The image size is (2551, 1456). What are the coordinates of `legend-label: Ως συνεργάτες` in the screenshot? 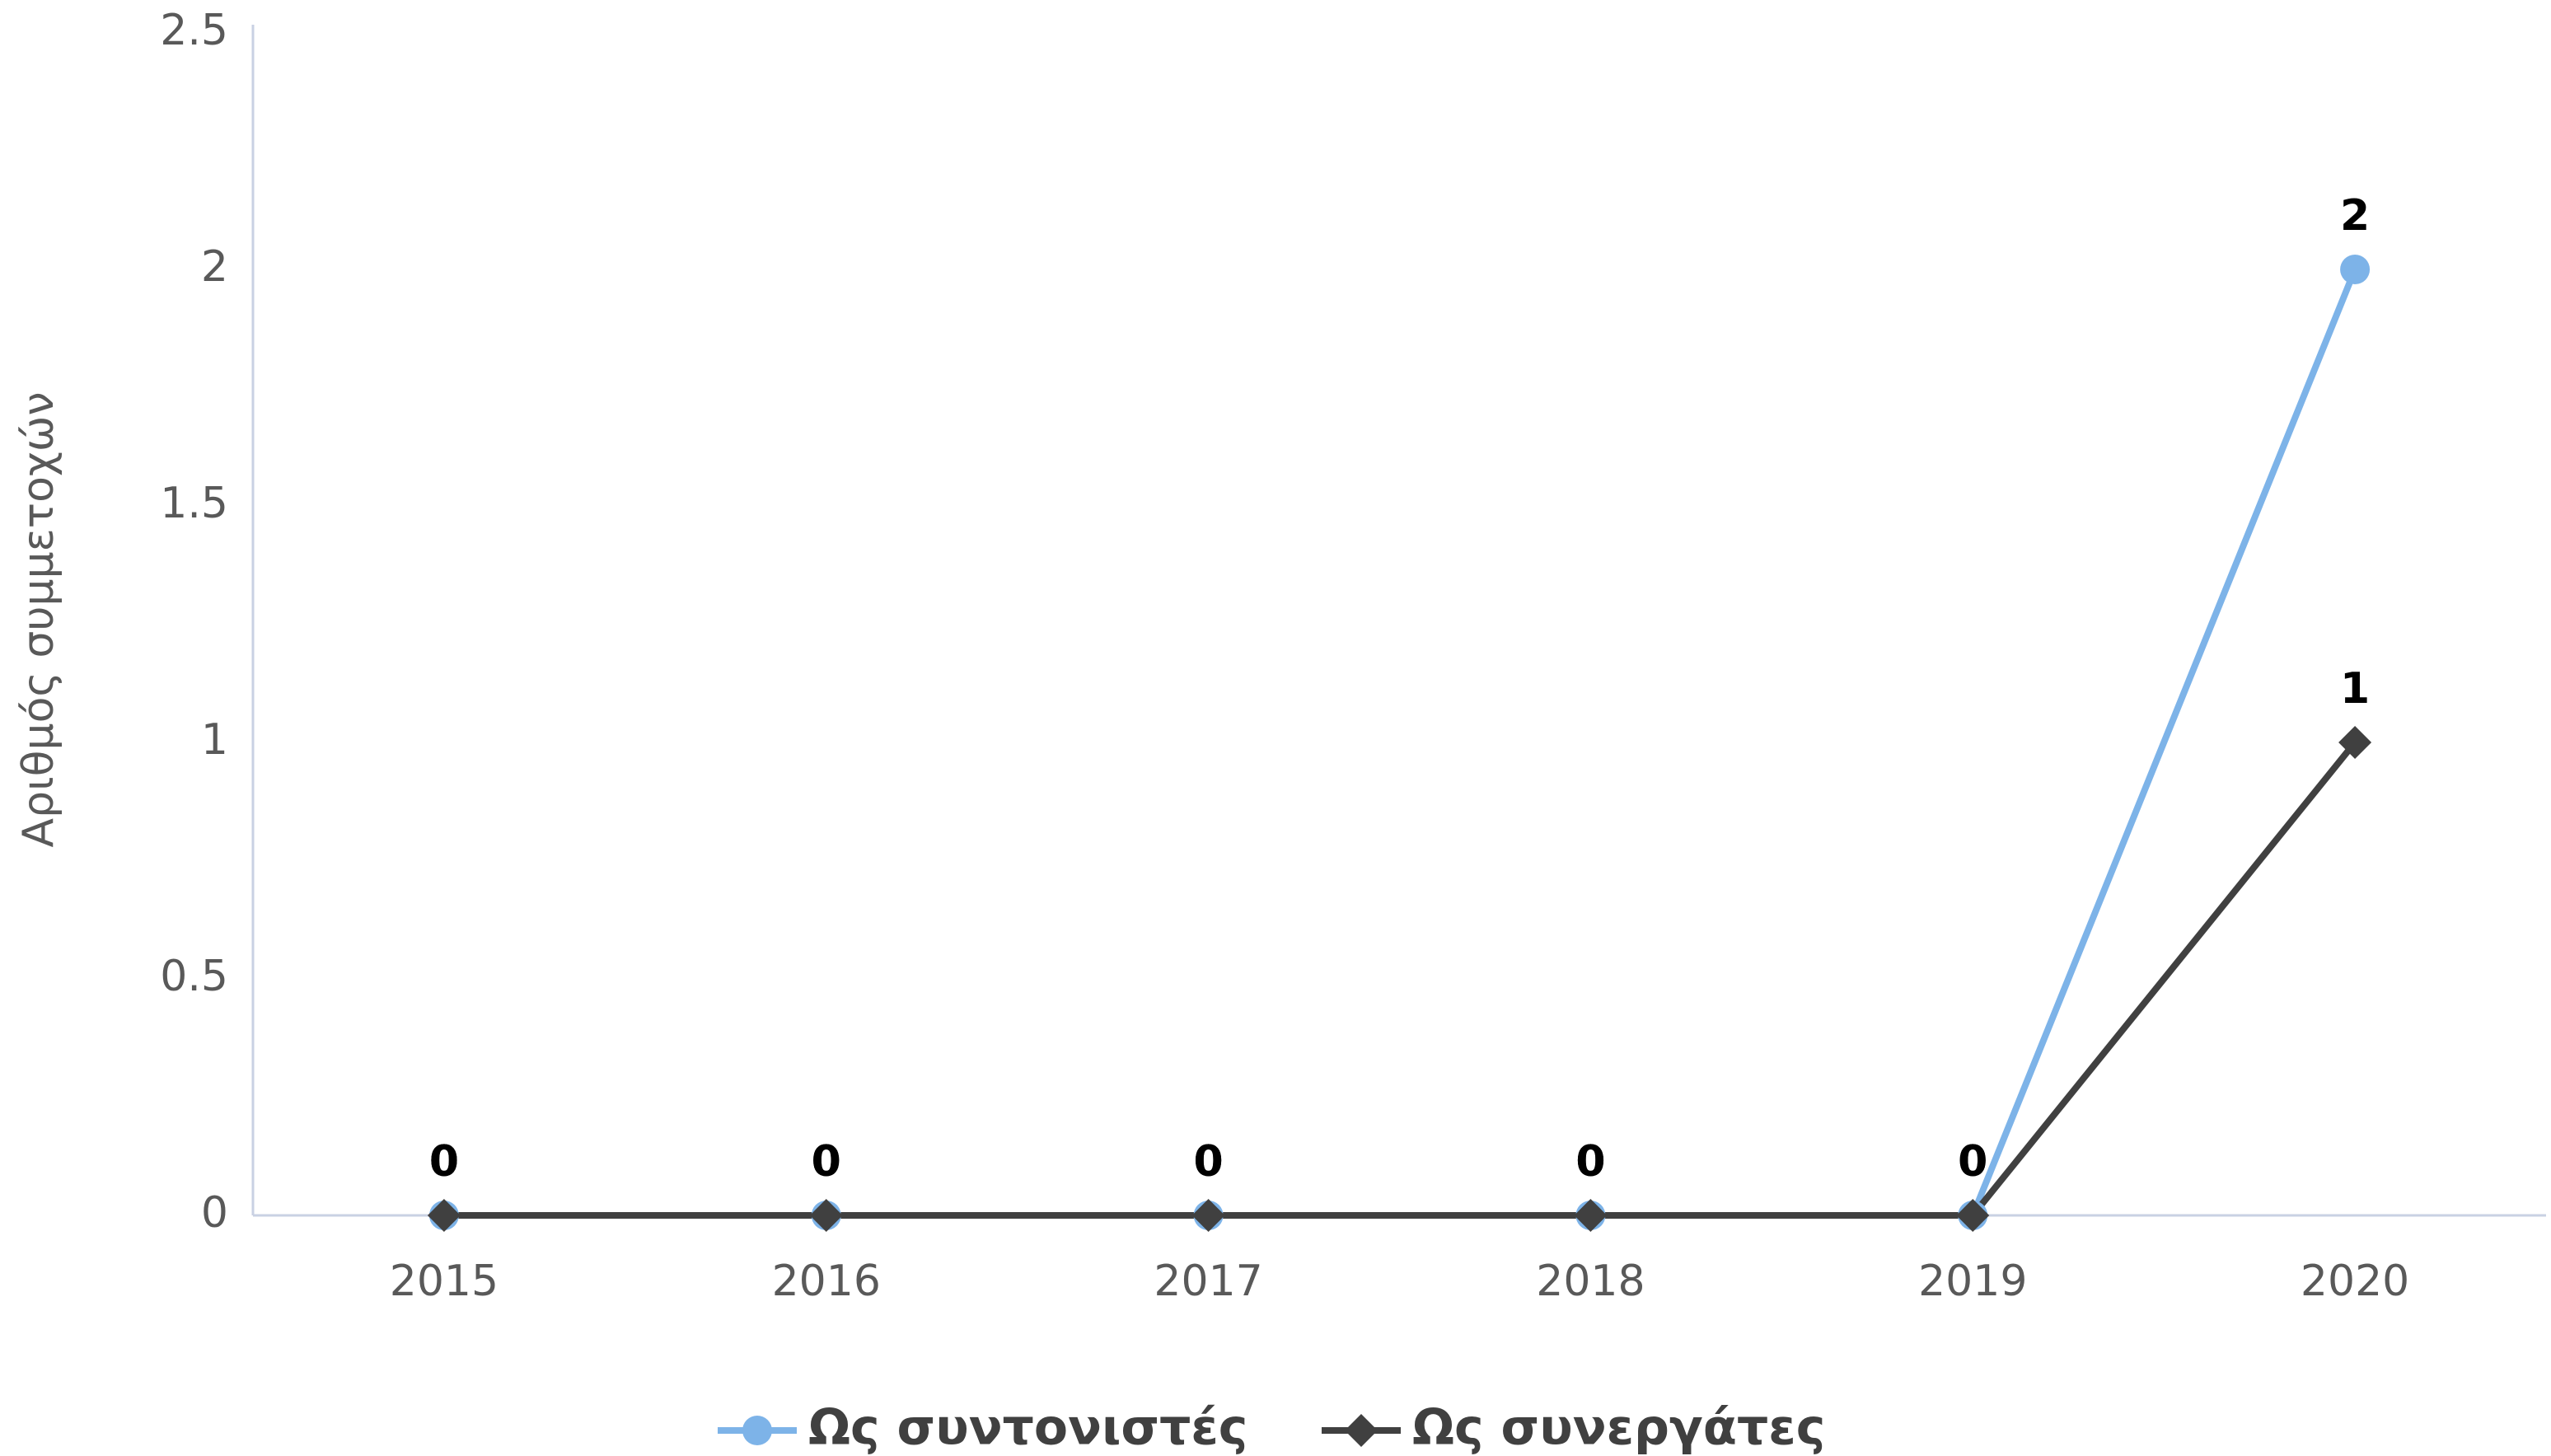 It's located at (1618, 1427).